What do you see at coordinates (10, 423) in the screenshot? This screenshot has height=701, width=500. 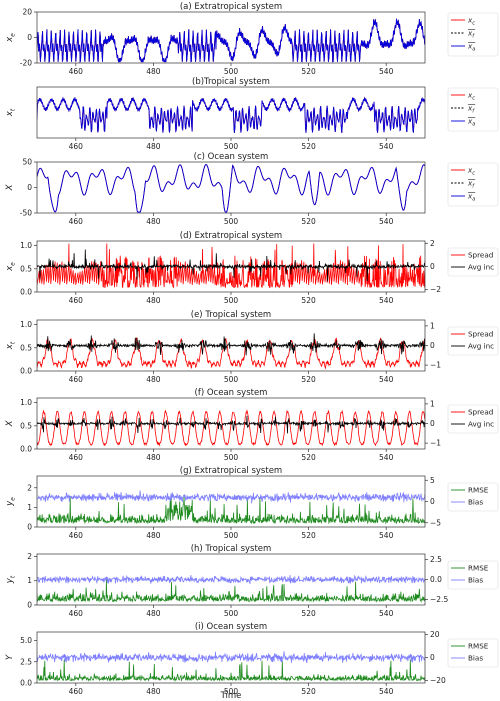 I see `svg-text: X` at bounding box center [10, 423].